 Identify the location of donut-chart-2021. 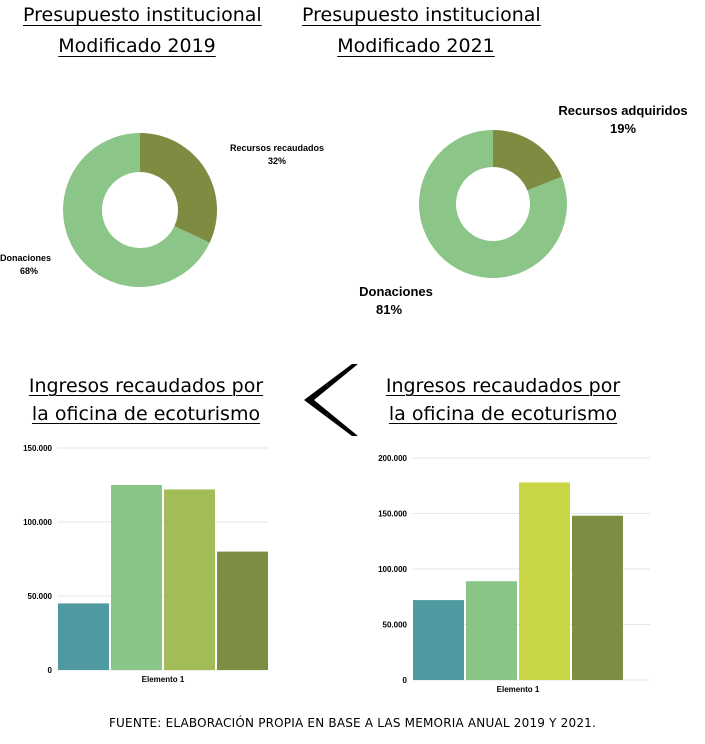
(493, 204).